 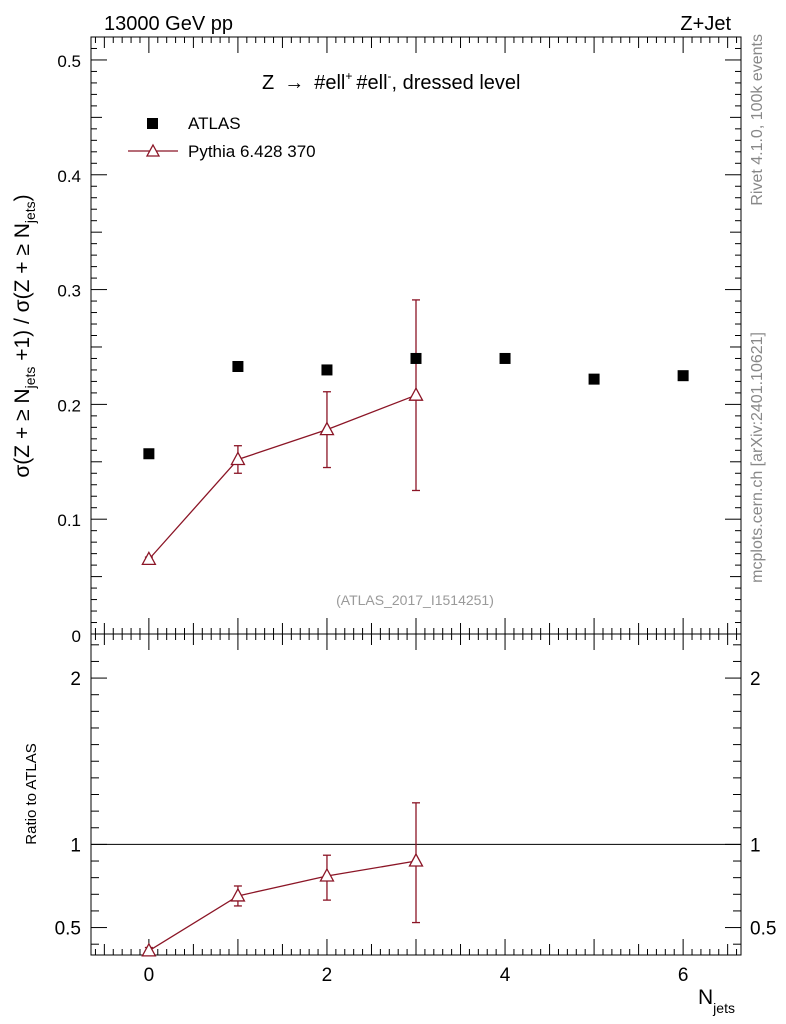 What do you see at coordinates (505, 975) in the screenshot?
I see `x-tick-label: 4` at bounding box center [505, 975].